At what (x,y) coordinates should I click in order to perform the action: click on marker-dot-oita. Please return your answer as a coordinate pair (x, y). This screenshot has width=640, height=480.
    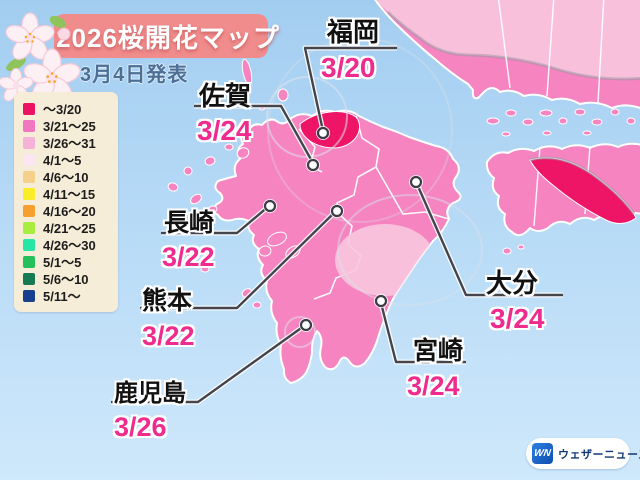
    Looking at the image, I should click on (416, 182).